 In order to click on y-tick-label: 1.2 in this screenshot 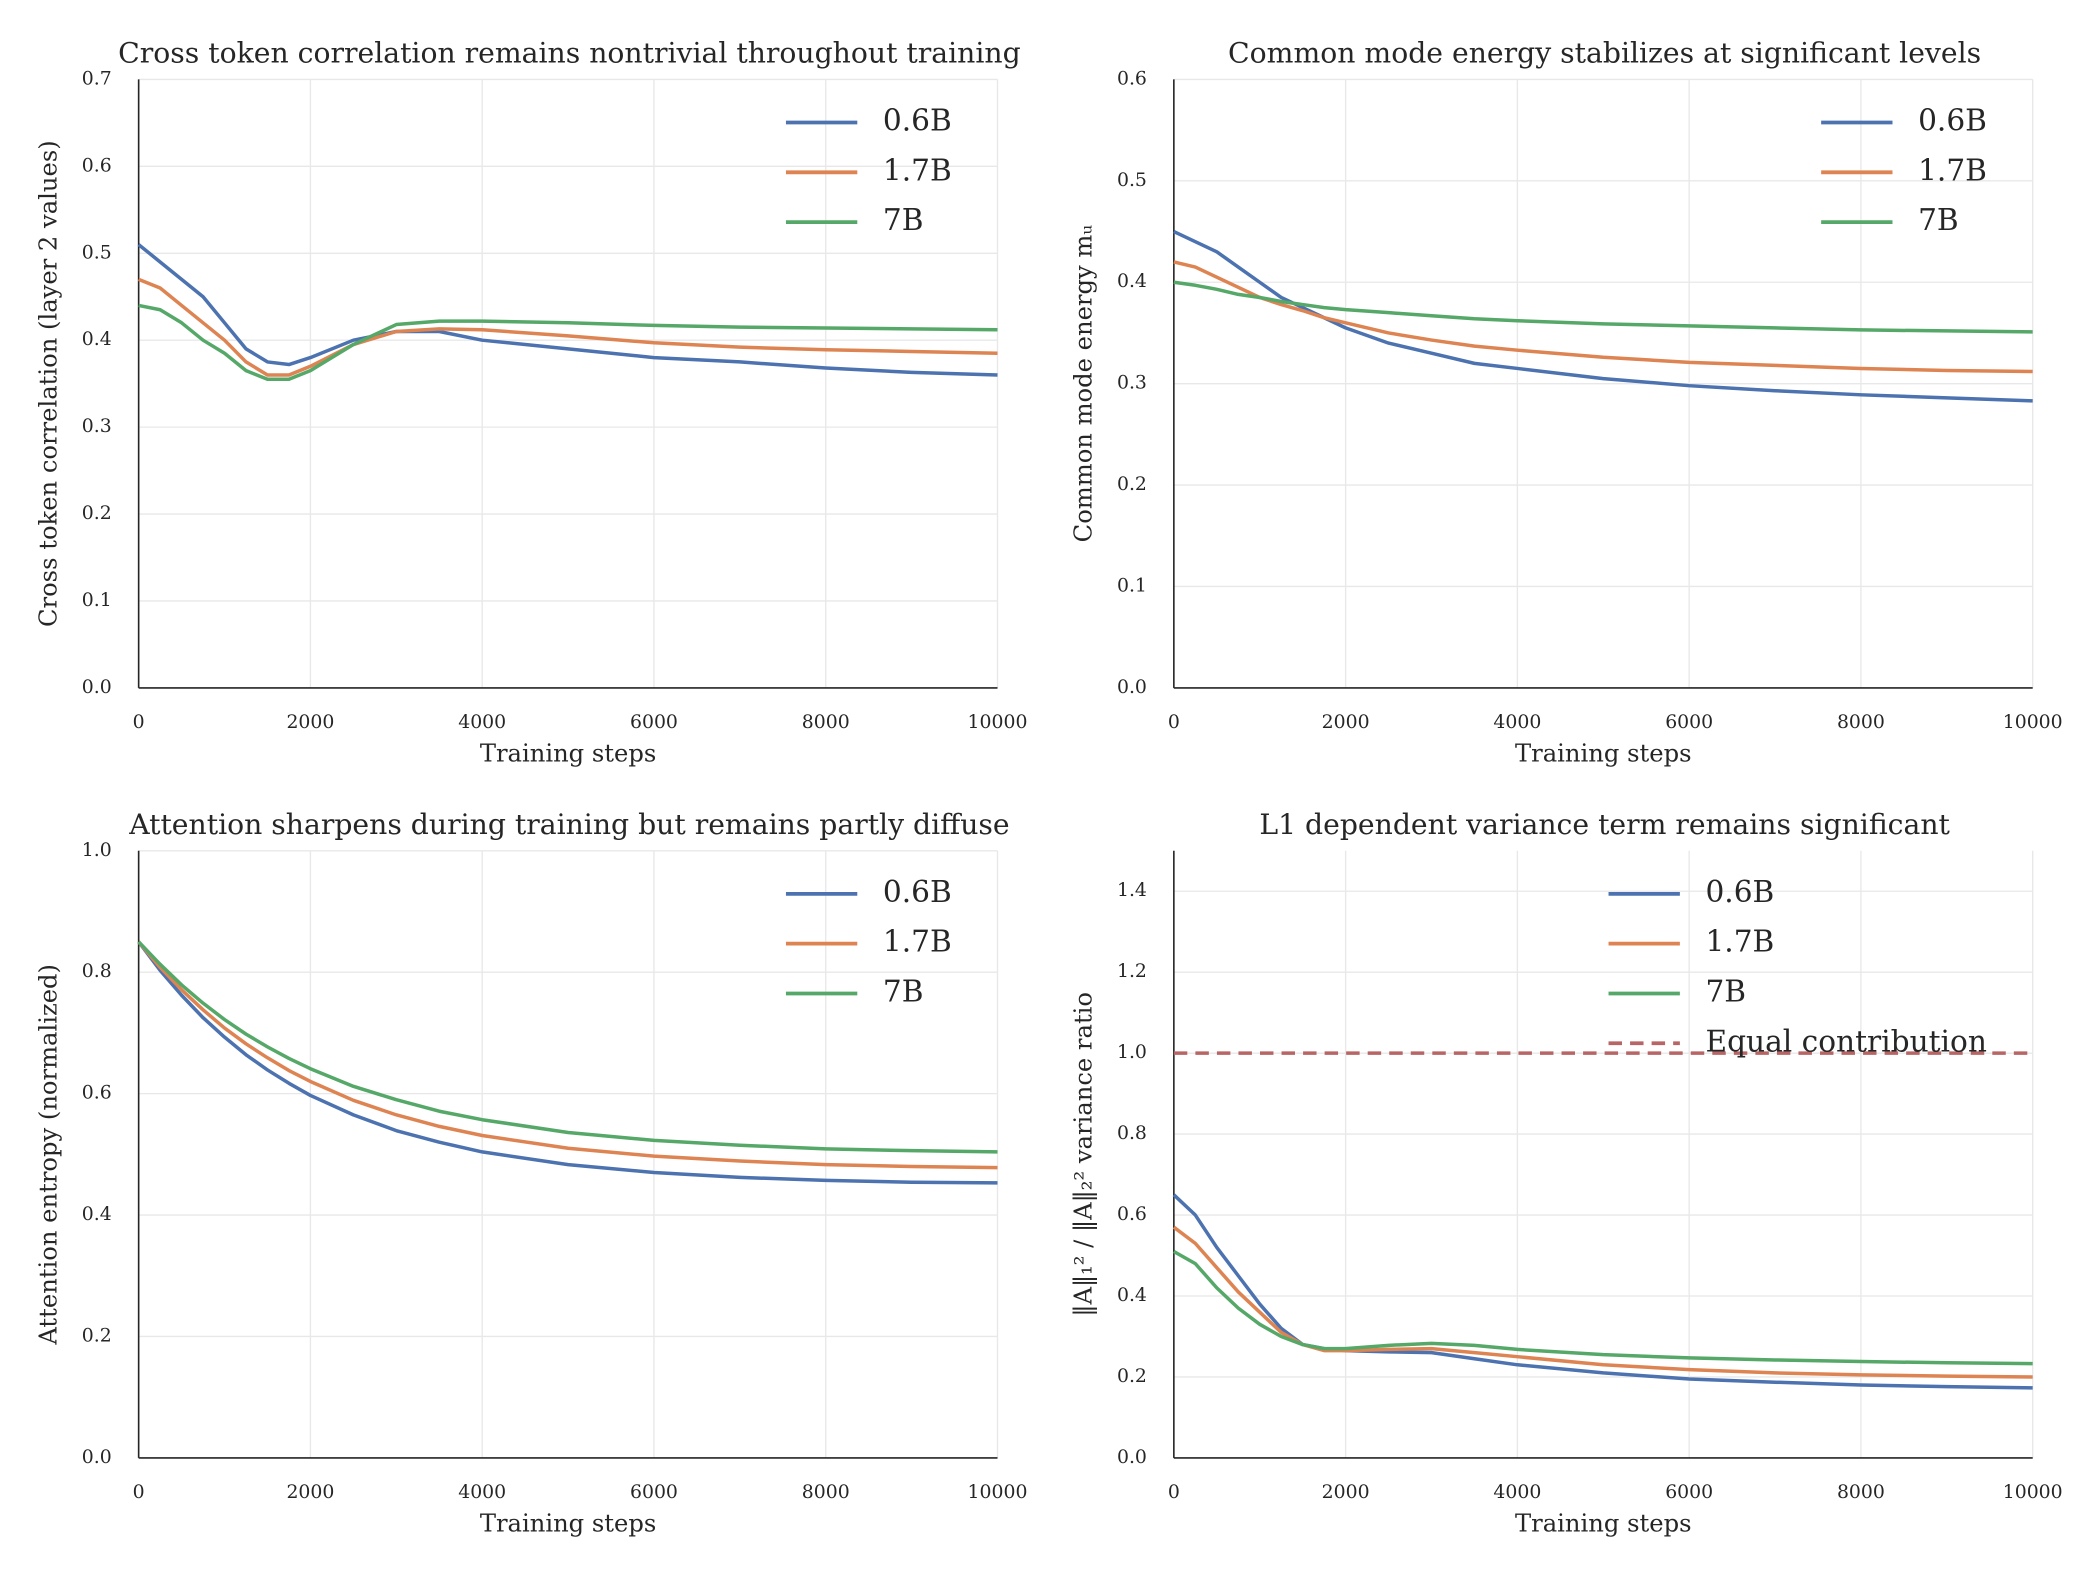, I will do `click(1132, 971)`.